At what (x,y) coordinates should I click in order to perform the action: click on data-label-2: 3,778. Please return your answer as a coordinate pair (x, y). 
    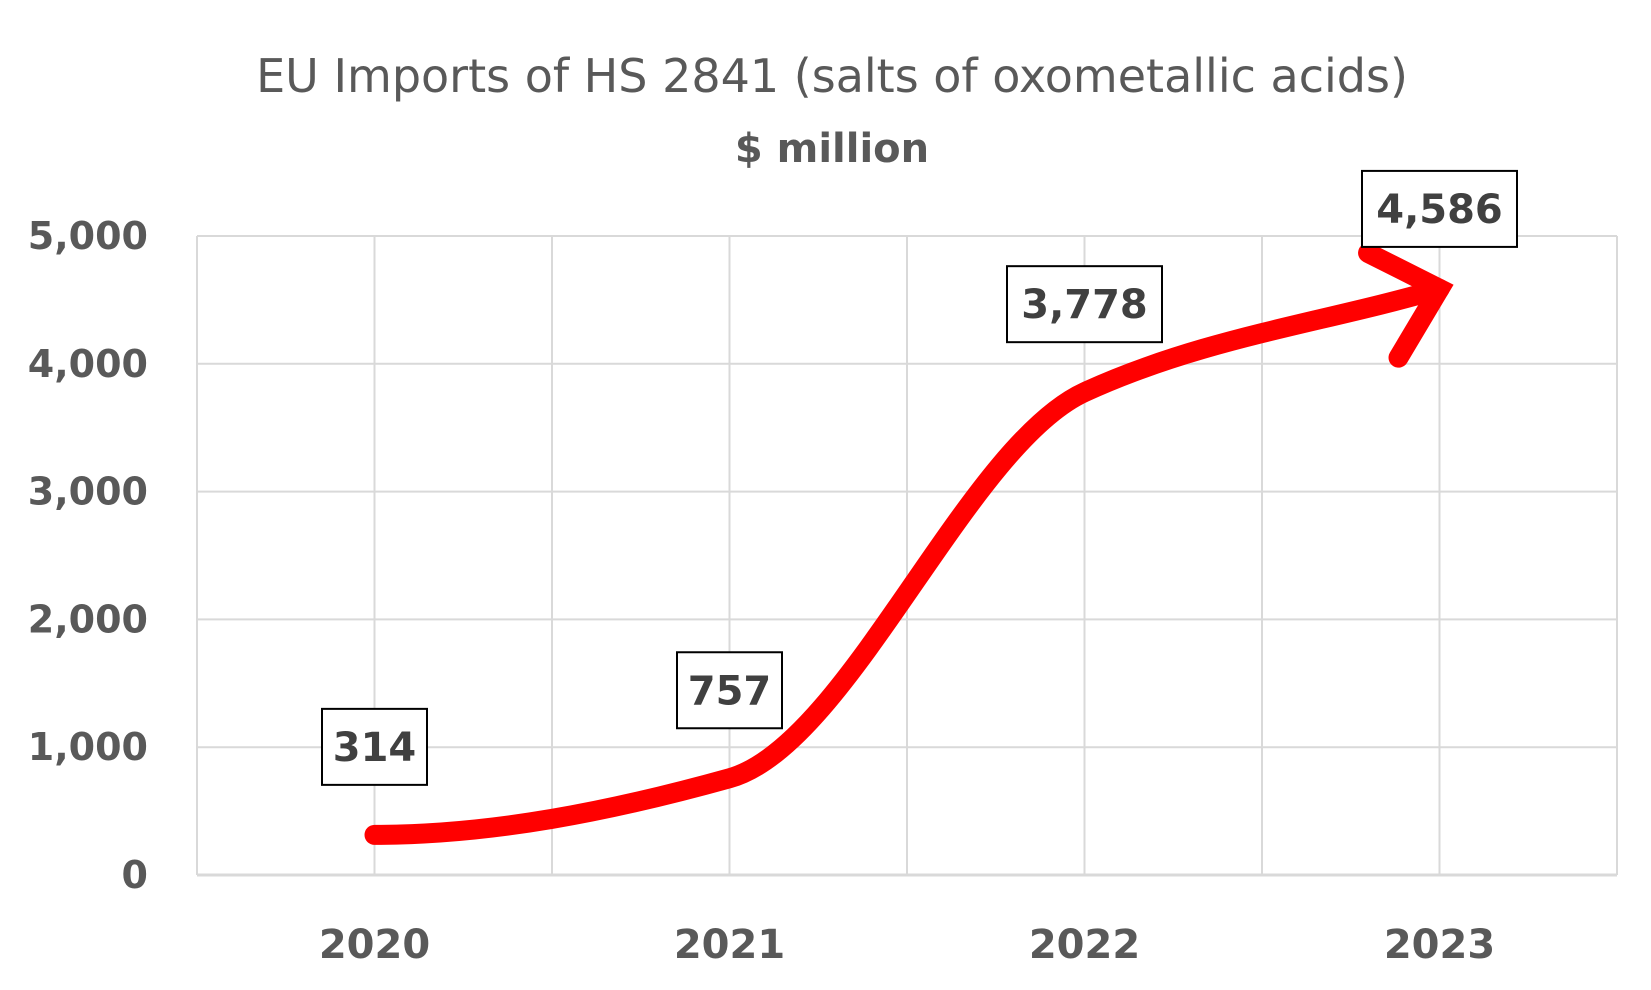
    Looking at the image, I should click on (1084, 304).